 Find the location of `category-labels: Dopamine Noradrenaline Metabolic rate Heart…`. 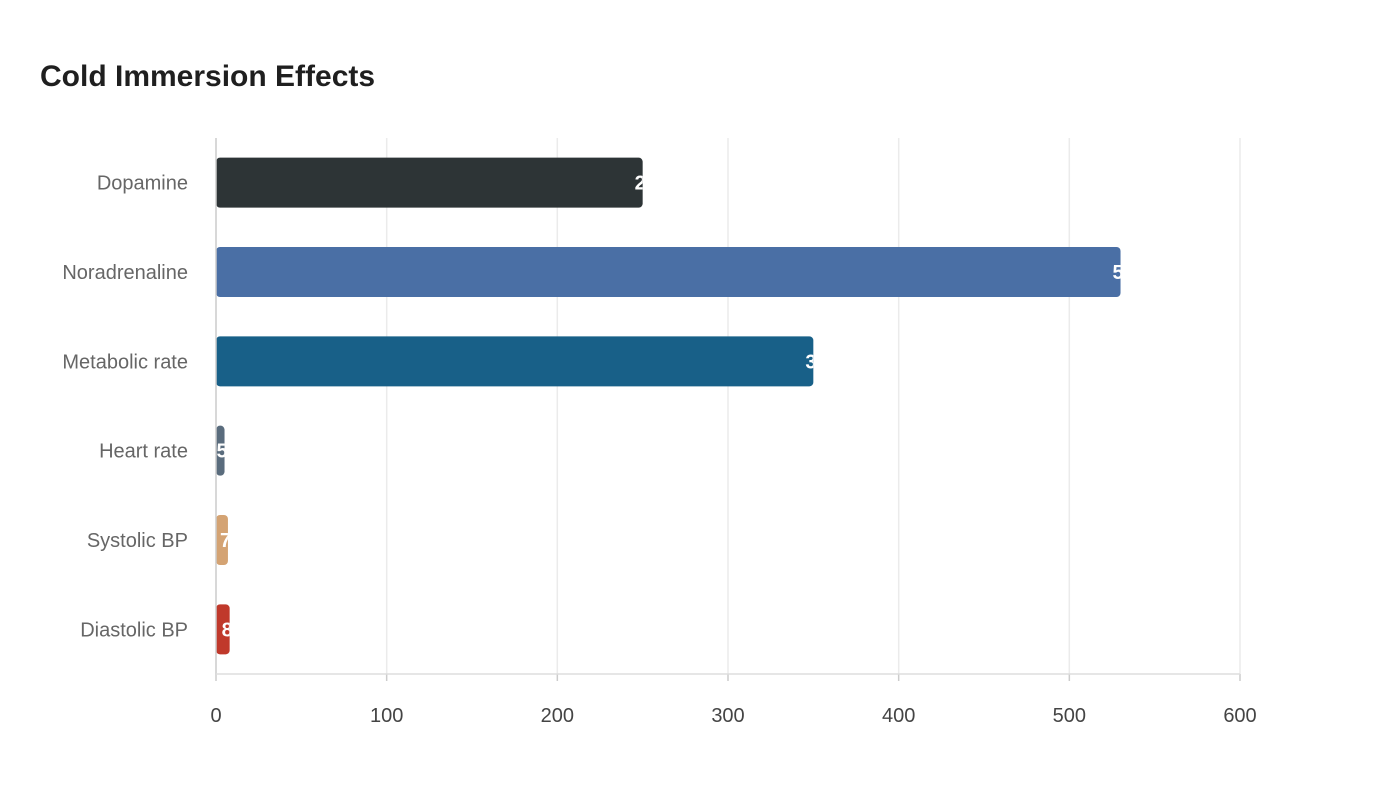

category-labels: Dopamine Noradrenaline Metabolic rate Heart… is located at coordinates (125, 407).